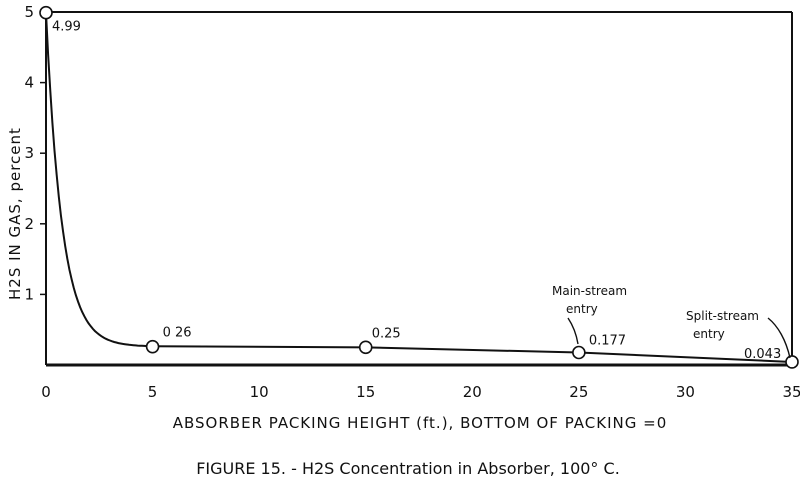 Image resolution: width=800 pixels, height=488 pixels. What do you see at coordinates (685, 392) in the screenshot?
I see `x-tick-label: 30` at bounding box center [685, 392].